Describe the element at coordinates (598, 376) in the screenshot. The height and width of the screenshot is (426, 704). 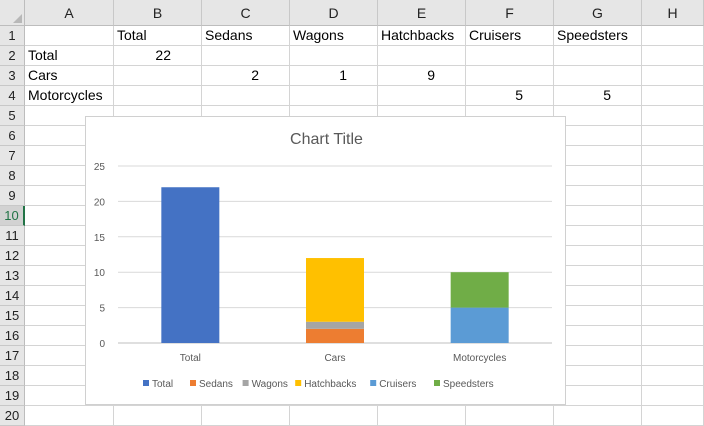
I see `cell-g18` at that location.